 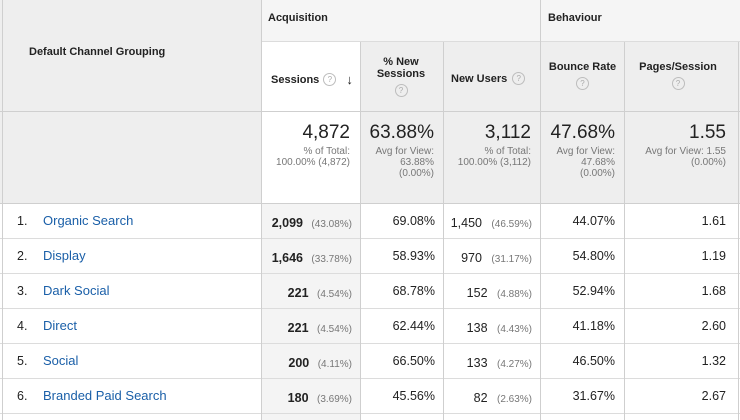 I want to click on cell-new-users: 138 (4.43%), so click(x=488, y=328).